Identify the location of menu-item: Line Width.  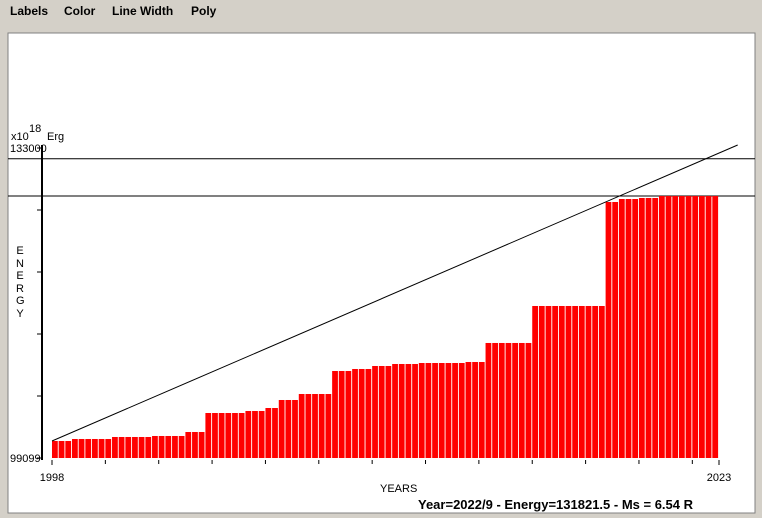
(142, 11).